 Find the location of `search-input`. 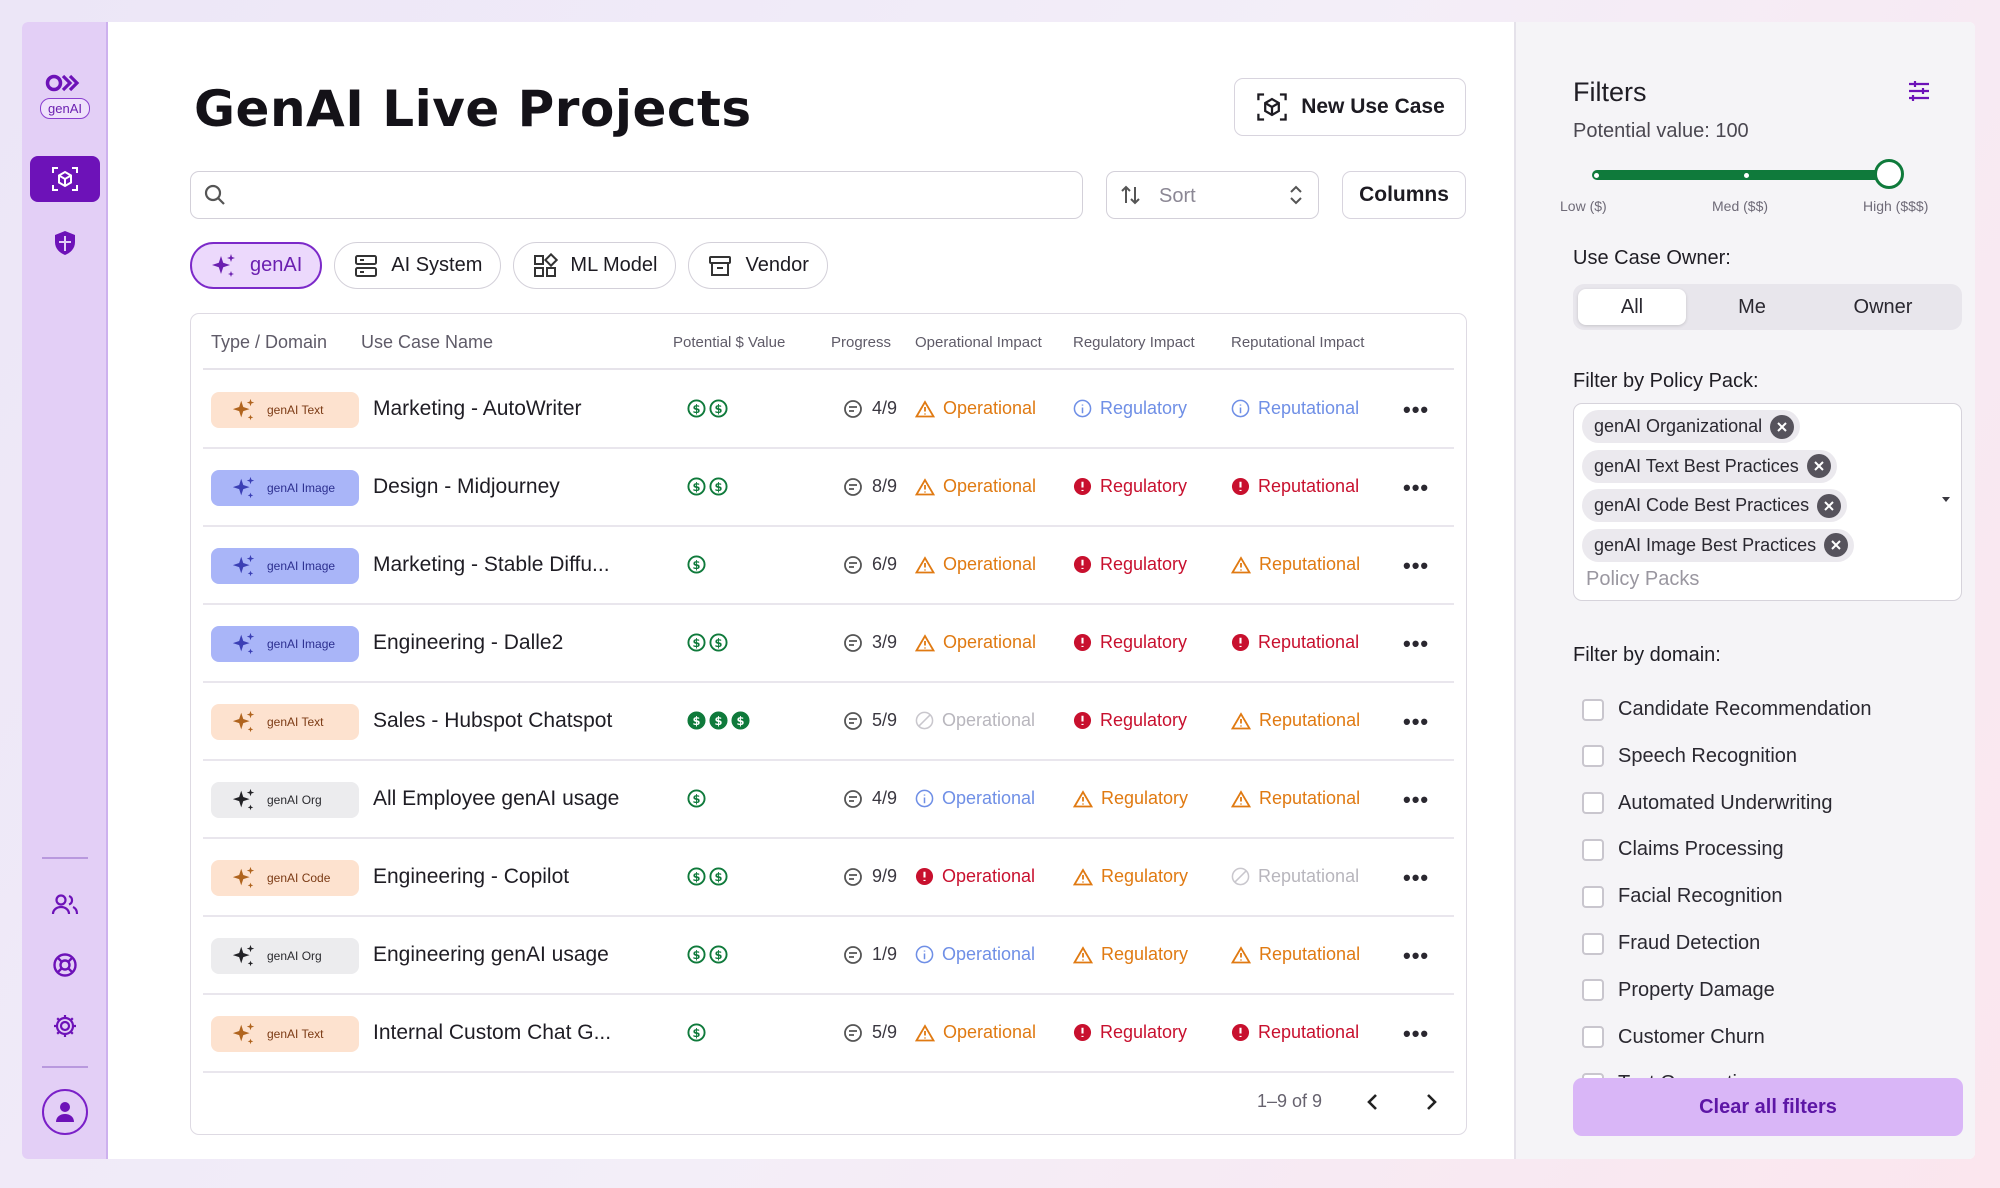

search-input is located at coordinates (636, 195).